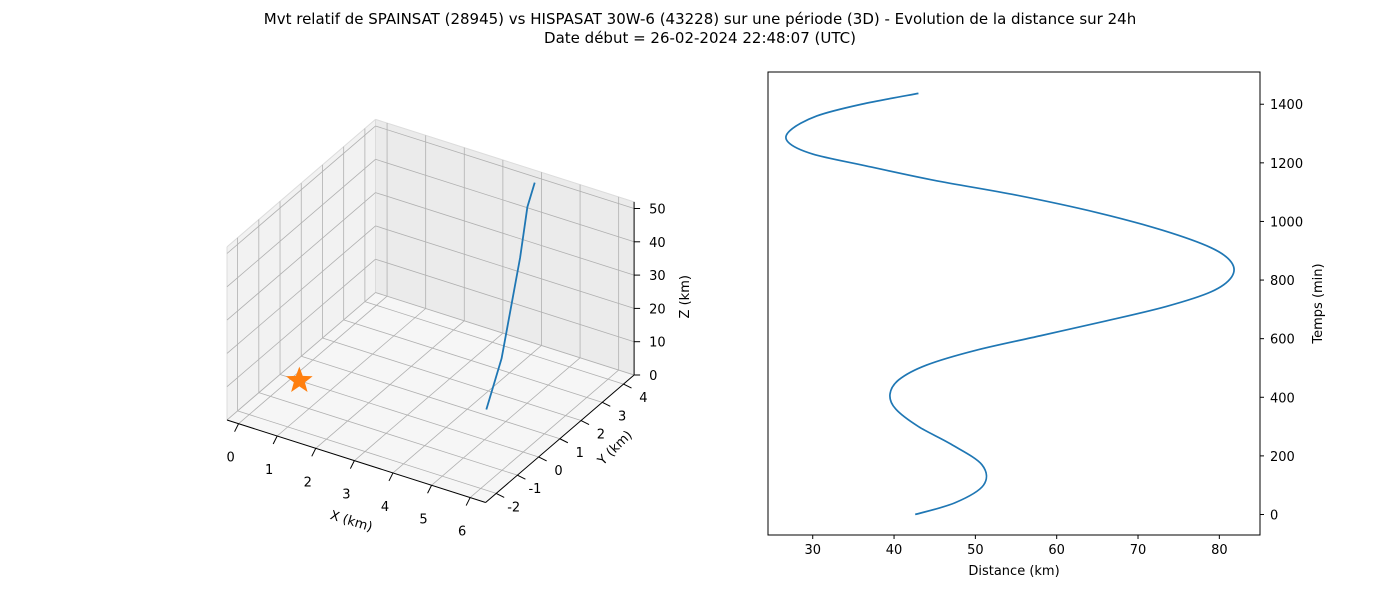 The image size is (1400, 600). What do you see at coordinates (351, 521) in the screenshot?
I see `x-axis-label: X (km)` at bounding box center [351, 521].